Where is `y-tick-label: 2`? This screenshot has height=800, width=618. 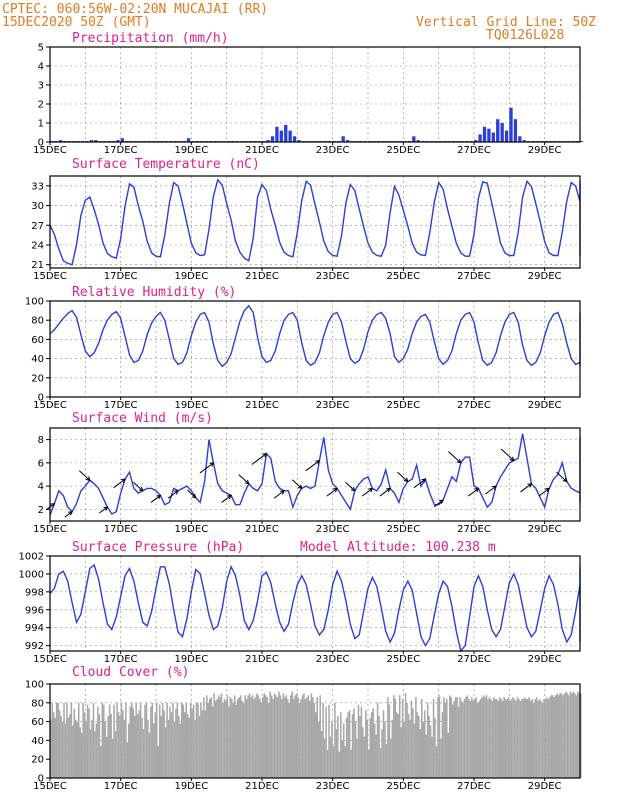 y-tick-label: 2 is located at coordinates (41, 105).